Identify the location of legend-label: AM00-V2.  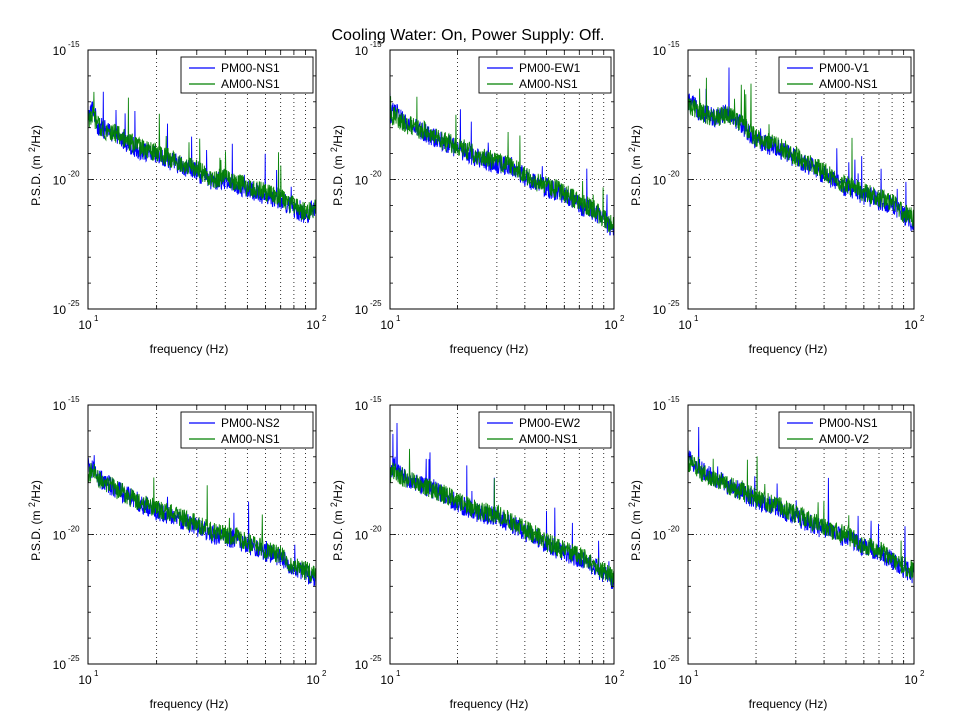
(844, 439).